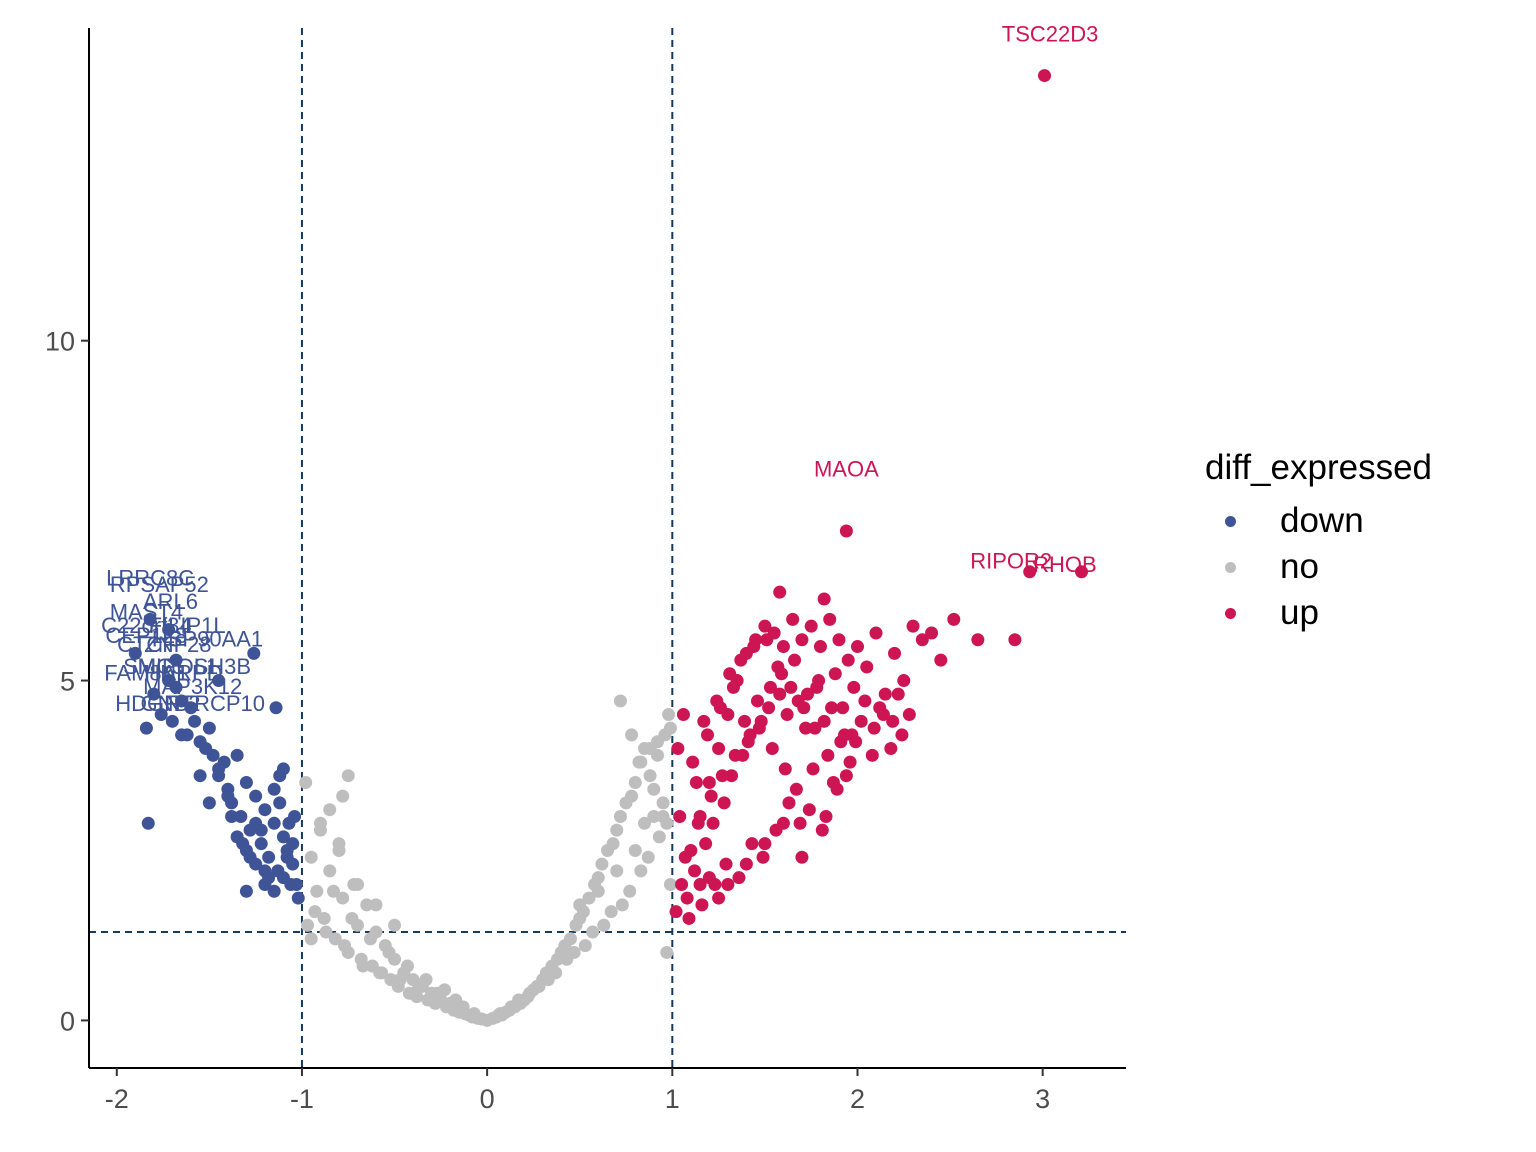 Image resolution: width=1536 pixels, height=1152 pixels. I want to click on gene-label: C22orf34, so click(146, 625).